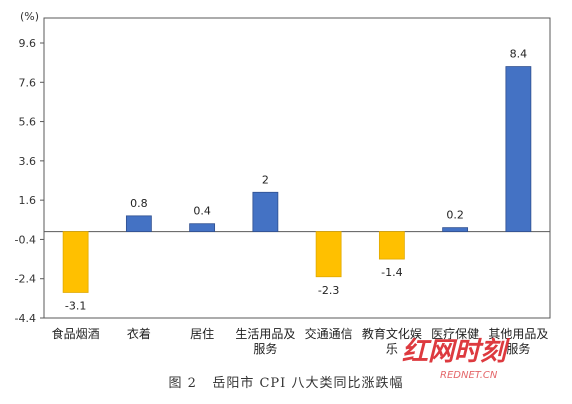 Image resolution: width=572 pixels, height=404 pixels. What do you see at coordinates (391, 272) in the screenshot?
I see `bar-value-label: -1.4` at bounding box center [391, 272].